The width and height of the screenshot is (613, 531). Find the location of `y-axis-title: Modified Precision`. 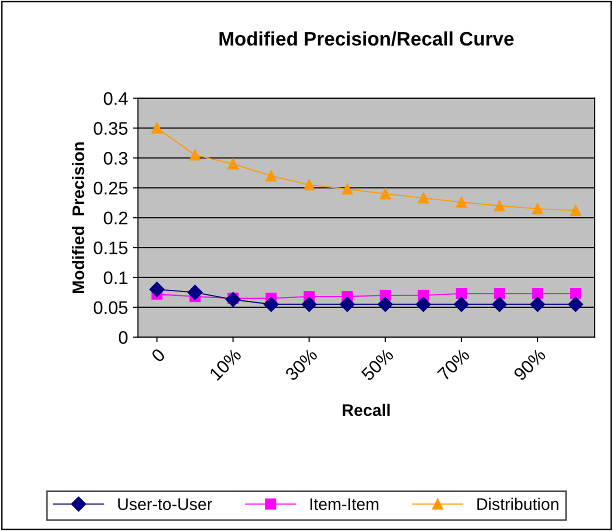

y-axis-title: Modified Precision is located at coordinates (78, 217).